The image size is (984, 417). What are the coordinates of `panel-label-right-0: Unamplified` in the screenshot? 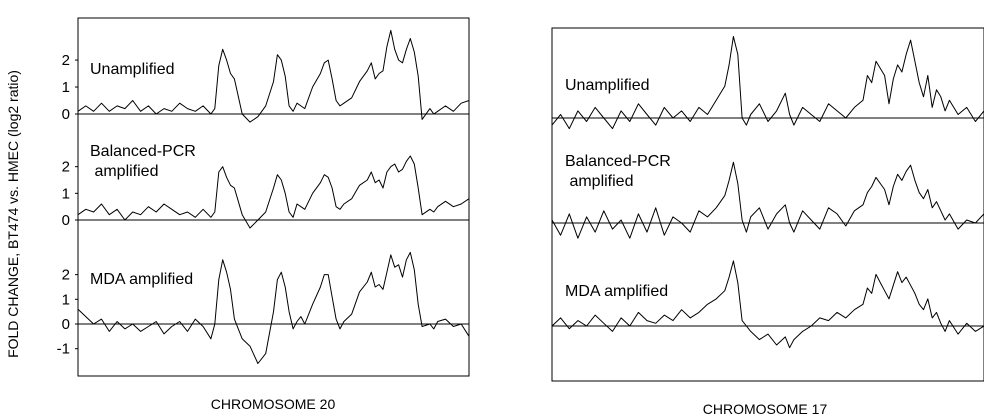 It's located at (607, 85).